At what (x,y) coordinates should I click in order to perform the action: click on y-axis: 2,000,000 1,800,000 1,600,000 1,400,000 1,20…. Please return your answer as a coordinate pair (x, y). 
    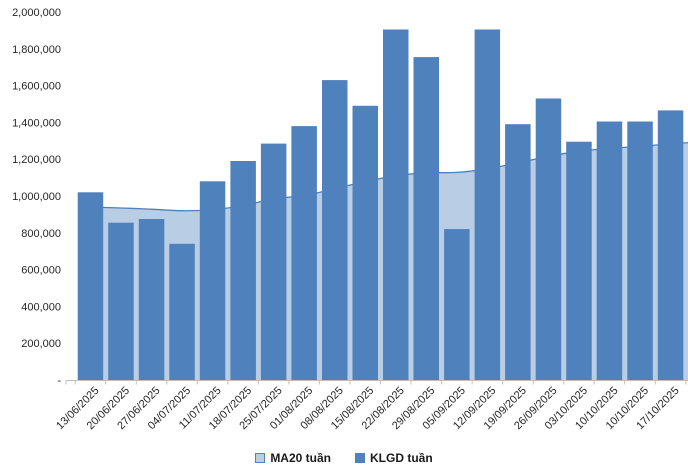
    Looking at the image, I should click on (36, 197).